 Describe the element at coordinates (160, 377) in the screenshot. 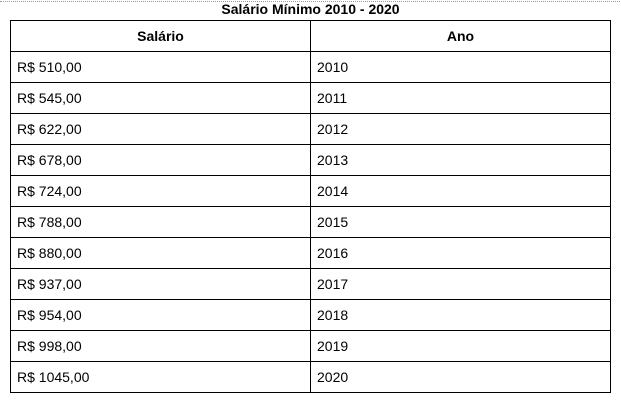

I see `cell-salario: R$ 1045,00` at that location.